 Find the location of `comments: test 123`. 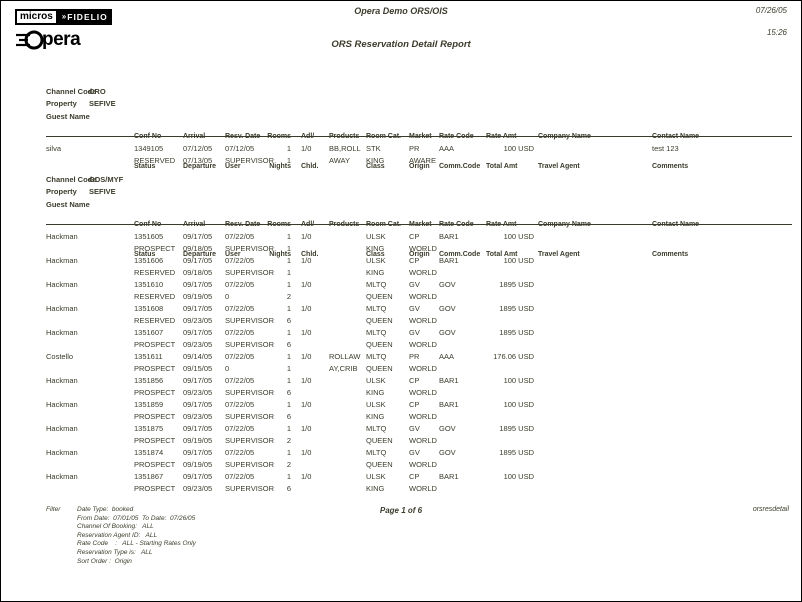

comments: test 123 is located at coordinates (665, 148).